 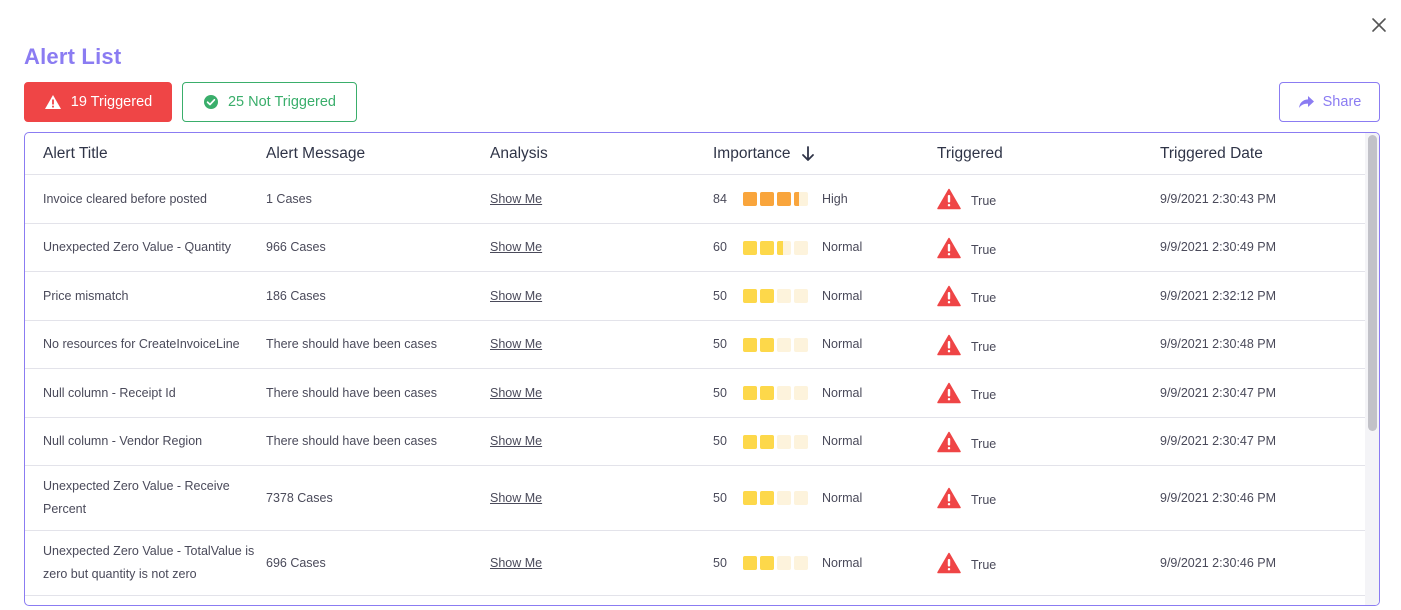 I want to click on share-button: Share, so click(x=1329, y=102).